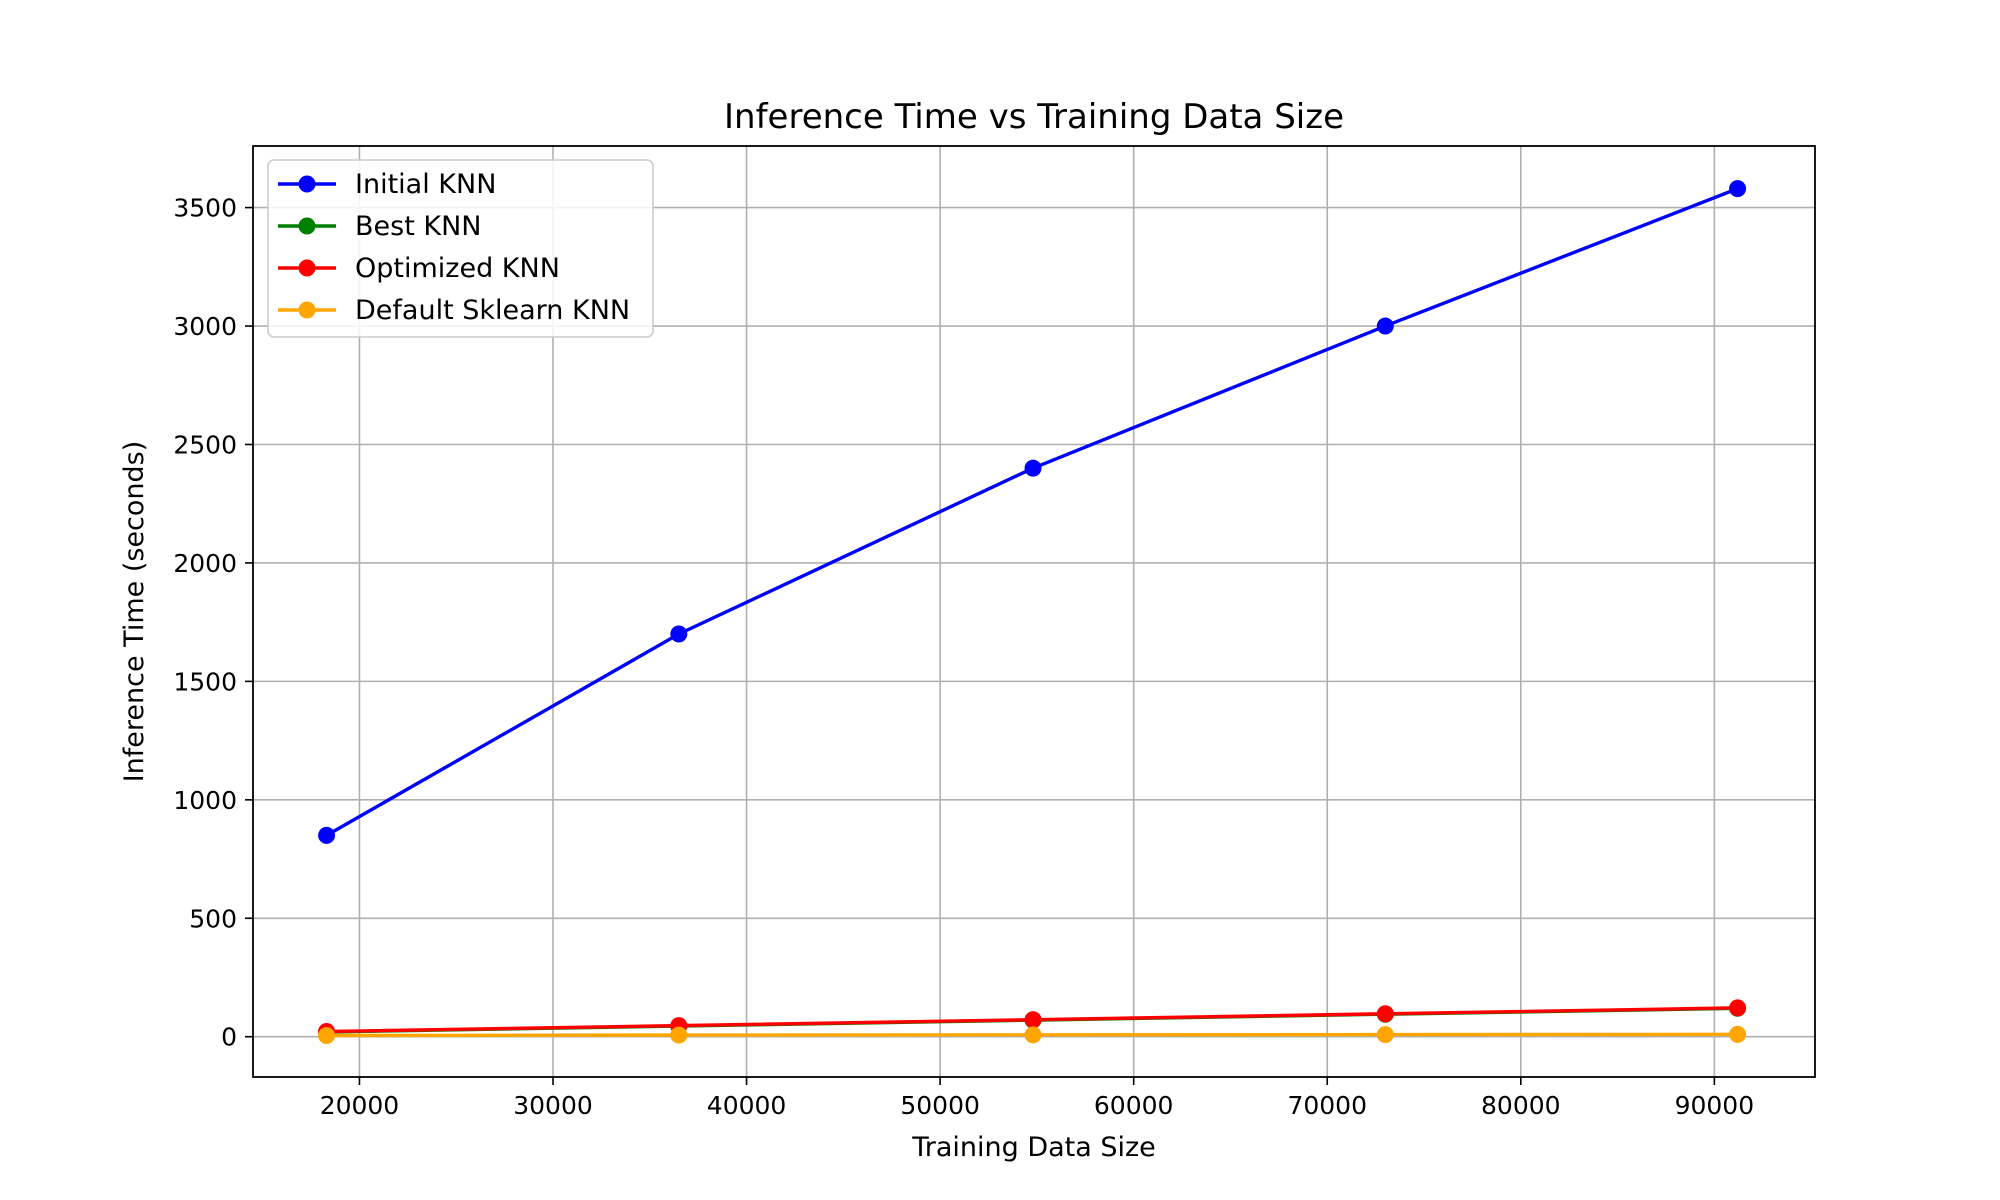  I want to click on legend-item: Best KNN, so click(379, 226).